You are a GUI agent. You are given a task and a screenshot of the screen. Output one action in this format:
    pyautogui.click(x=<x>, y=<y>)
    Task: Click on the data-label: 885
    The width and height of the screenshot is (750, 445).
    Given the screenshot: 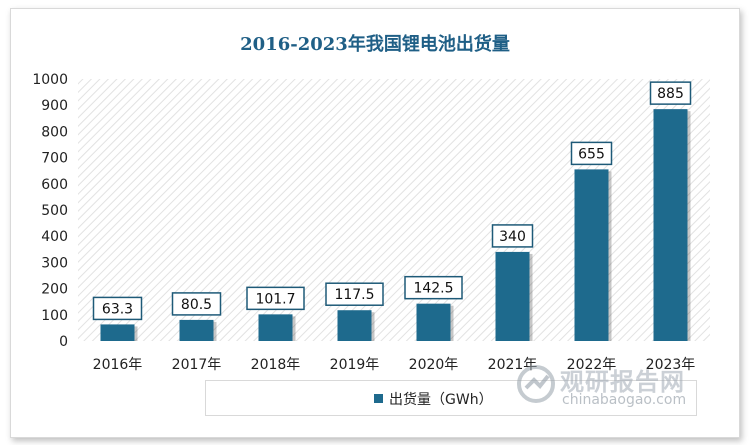 What is the action you would take?
    pyautogui.click(x=670, y=94)
    